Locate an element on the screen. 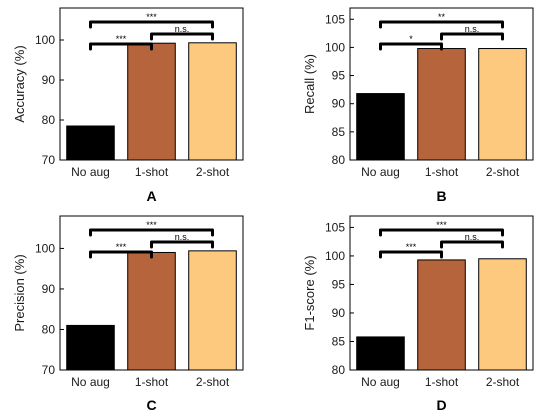  panel-letter: A is located at coordinates (151, 196).